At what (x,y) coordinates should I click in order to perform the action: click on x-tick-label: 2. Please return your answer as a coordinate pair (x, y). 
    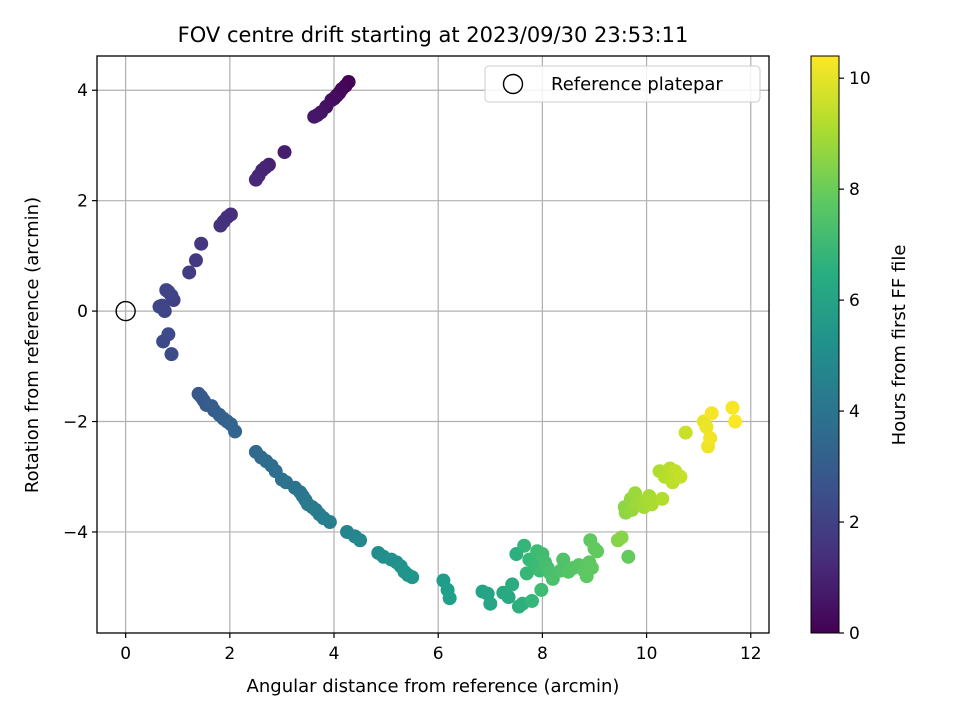
    Looking at the image, I should click on (229, 654).